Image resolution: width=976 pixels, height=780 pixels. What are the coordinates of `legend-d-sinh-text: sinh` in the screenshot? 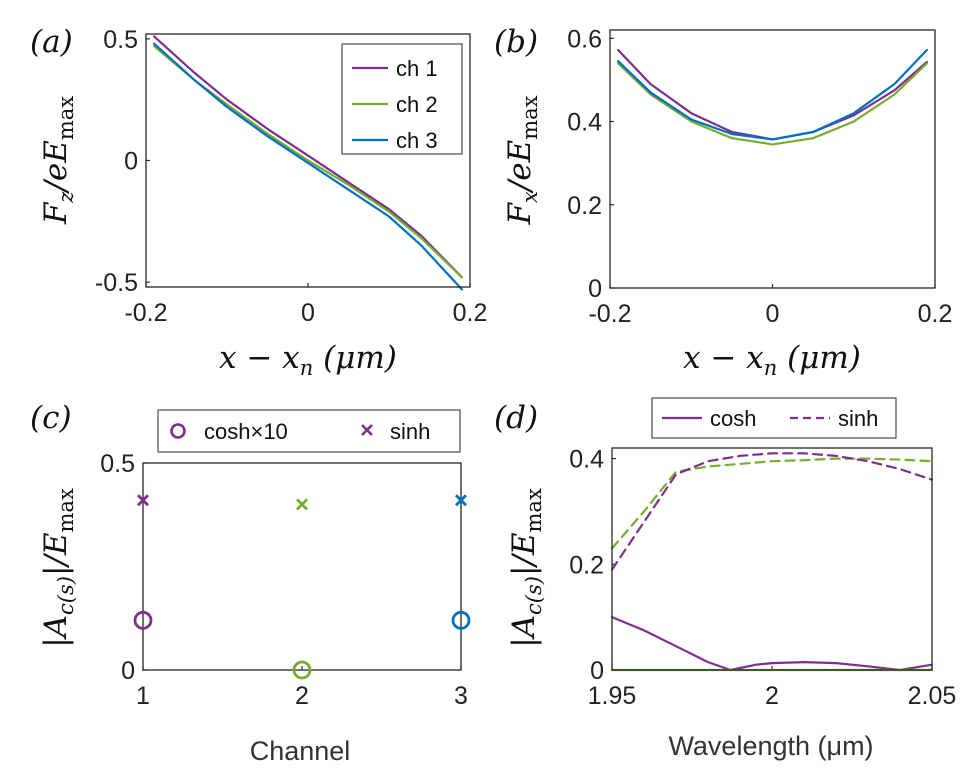 It's located at (858, 418).